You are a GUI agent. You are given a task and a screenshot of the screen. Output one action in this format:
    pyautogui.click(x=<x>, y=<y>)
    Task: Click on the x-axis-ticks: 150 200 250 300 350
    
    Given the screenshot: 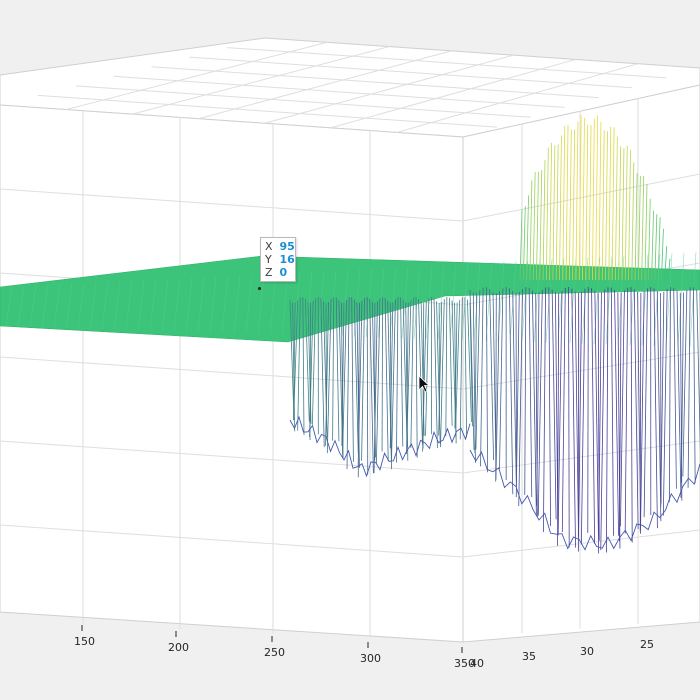 What is the action you would take?
    pyautogui.click(x=274, y=647)
    